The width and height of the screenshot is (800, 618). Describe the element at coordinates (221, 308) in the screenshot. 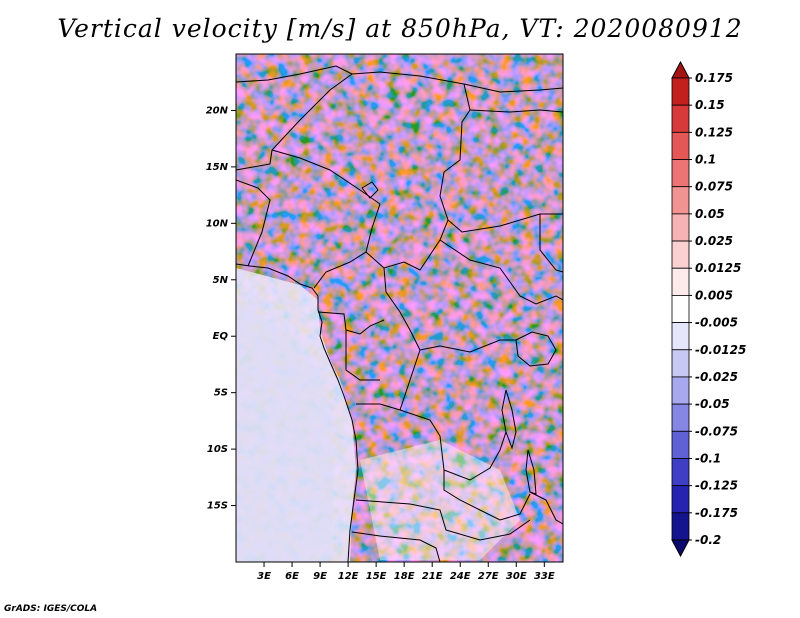

I see `latitude-axis: 20N 15N 10N 5N EQ 5S 10S 15S` at that location.